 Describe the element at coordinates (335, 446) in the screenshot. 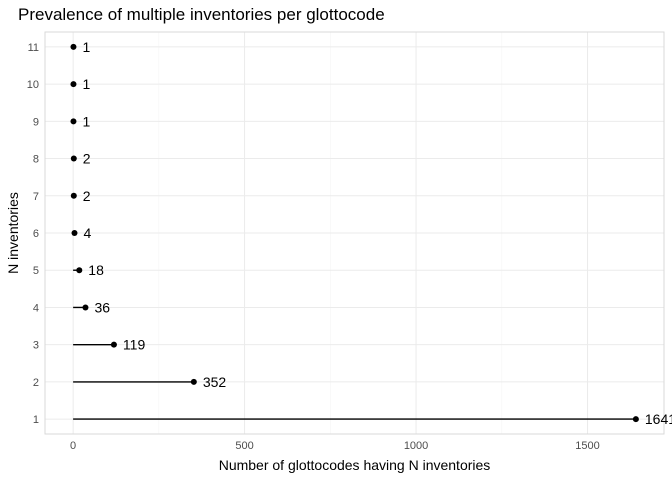

I see `x-axis-ticks: 0 500 1000 1500` at that location.